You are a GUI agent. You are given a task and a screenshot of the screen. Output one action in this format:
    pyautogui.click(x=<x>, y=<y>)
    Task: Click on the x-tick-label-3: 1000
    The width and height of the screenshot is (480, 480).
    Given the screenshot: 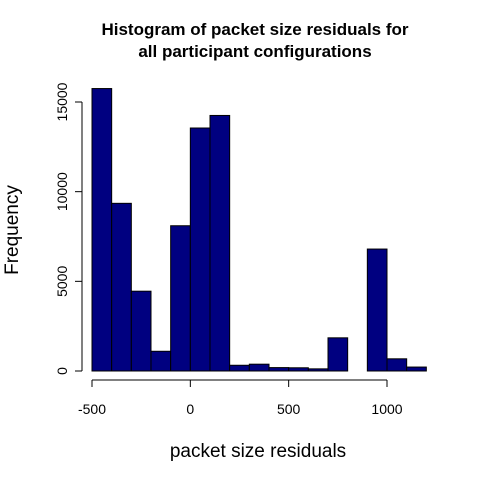 What is the action you would take?
    pyautogui.click(x=386, y=409)
    